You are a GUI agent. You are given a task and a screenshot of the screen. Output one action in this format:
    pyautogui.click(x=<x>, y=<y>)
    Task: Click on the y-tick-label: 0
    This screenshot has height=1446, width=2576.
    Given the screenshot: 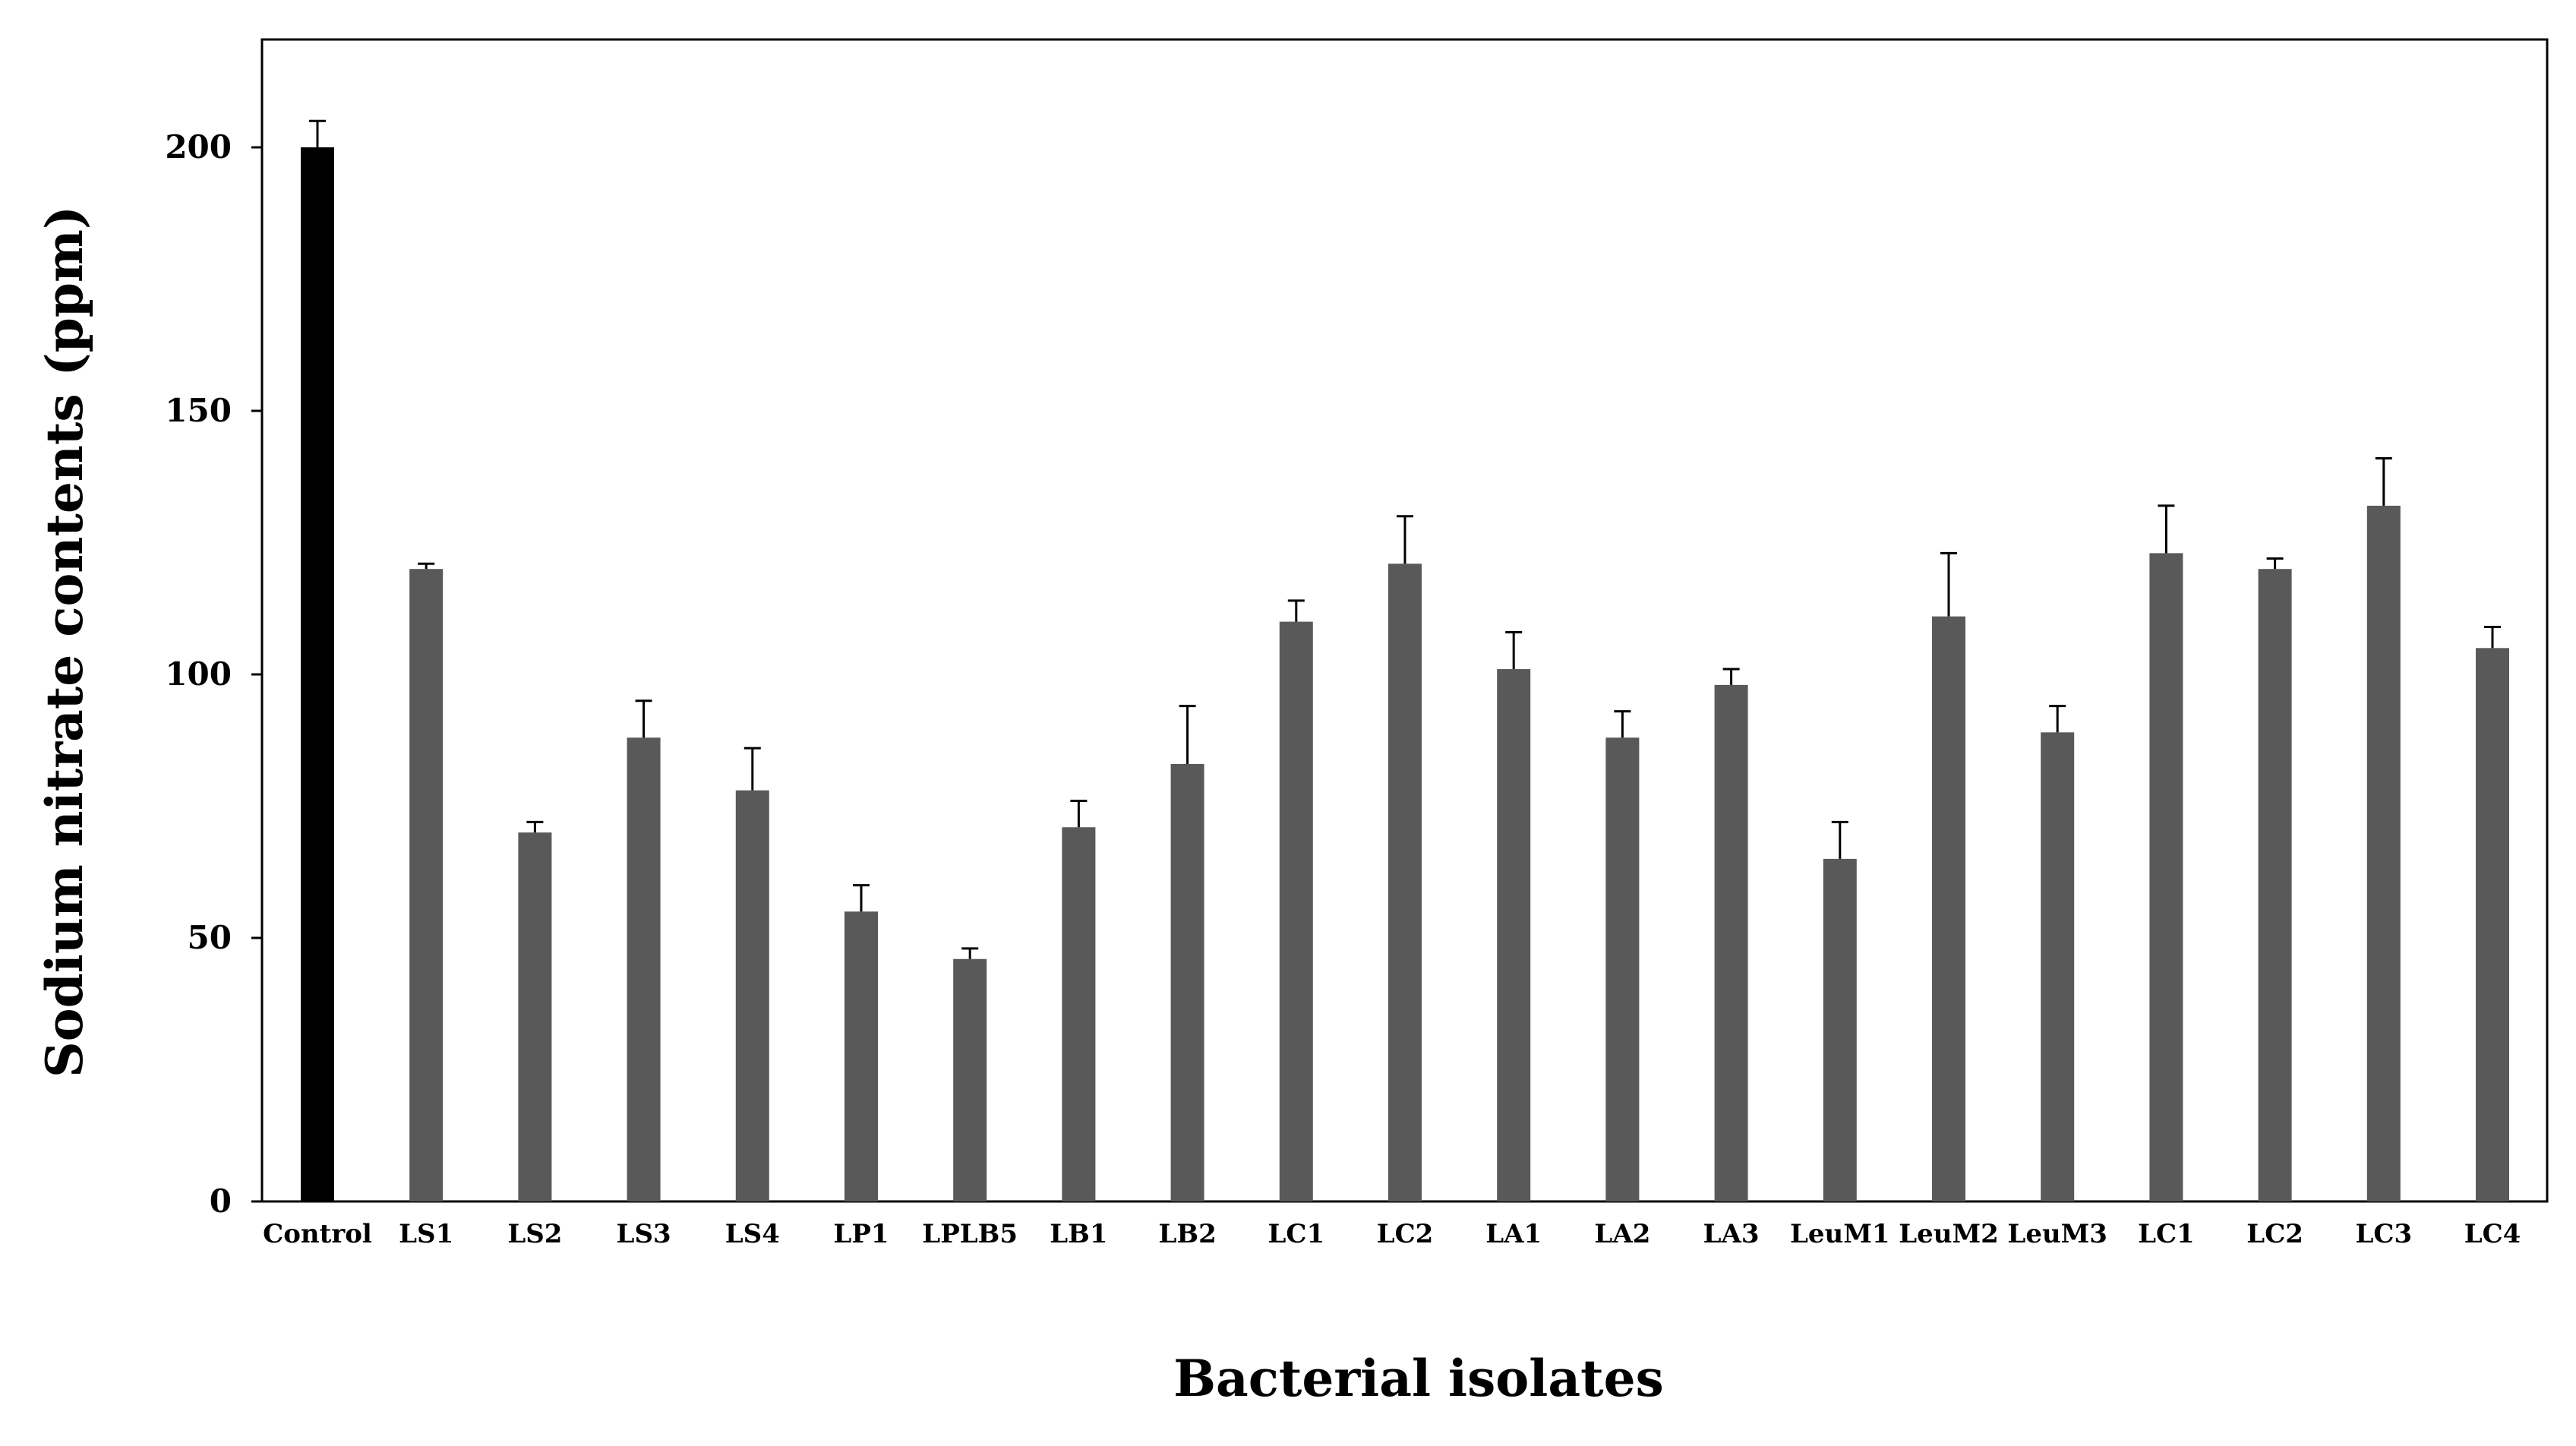 What is the action you would take?
    pyautogui.click(x=221, y=1201)
    